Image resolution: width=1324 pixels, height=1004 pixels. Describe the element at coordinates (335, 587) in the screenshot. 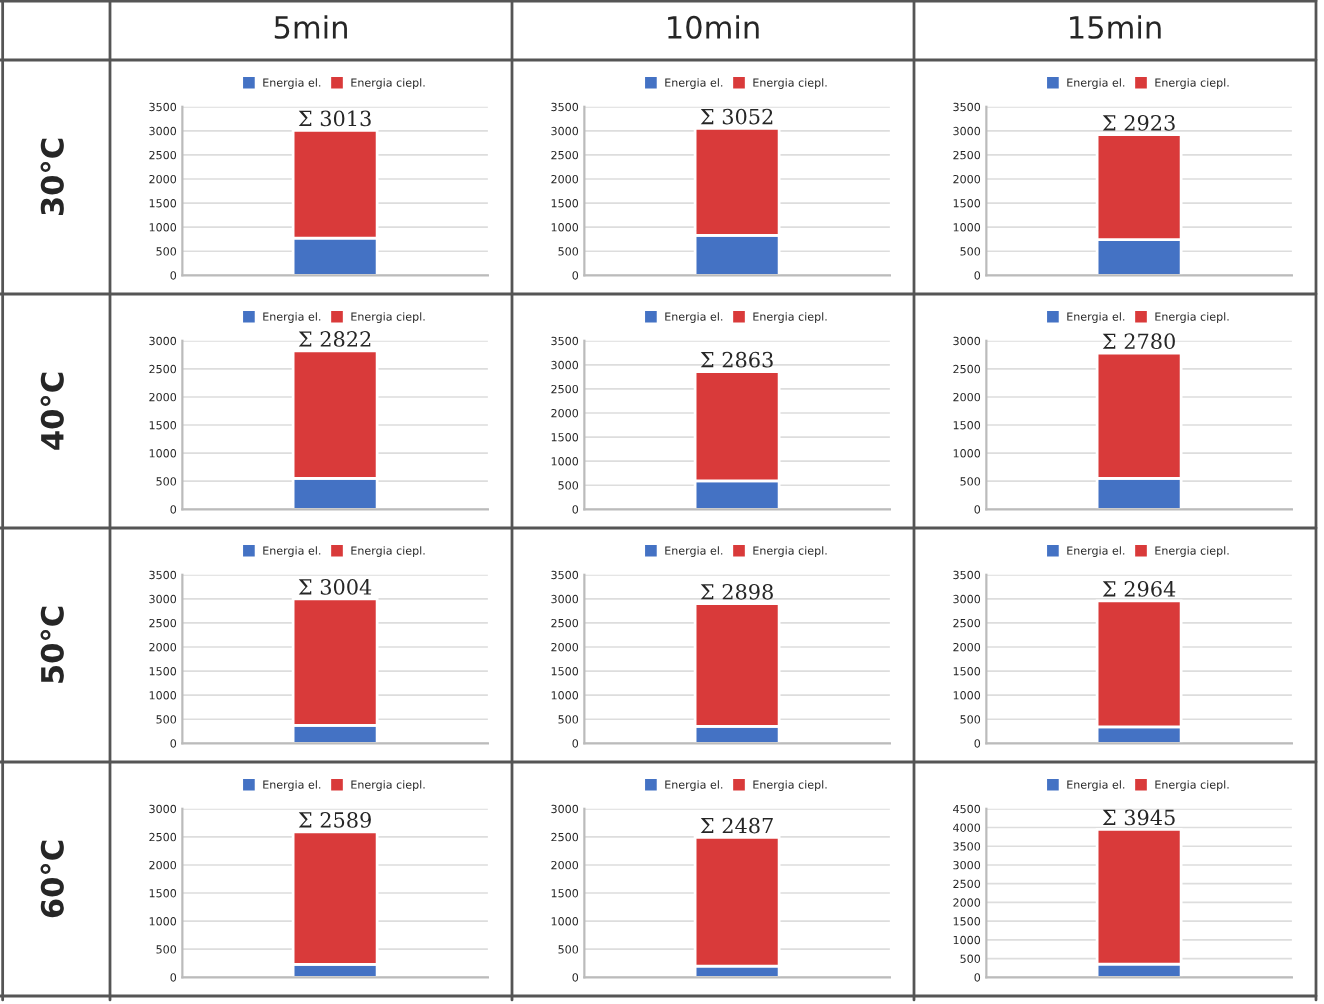

I see `total-label: Σ 3004` at that location.